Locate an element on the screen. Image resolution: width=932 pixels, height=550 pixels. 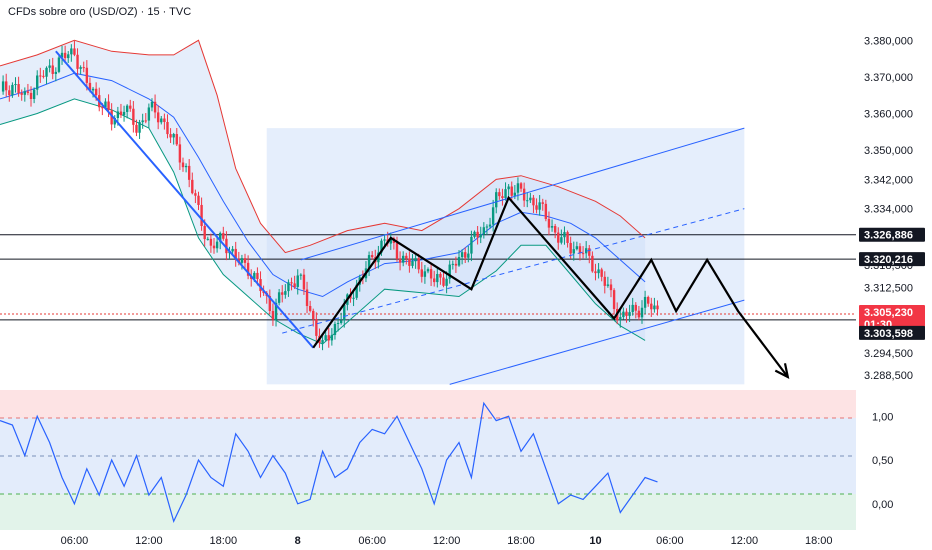
channel-lower-line is located at coordinates (597, 342).